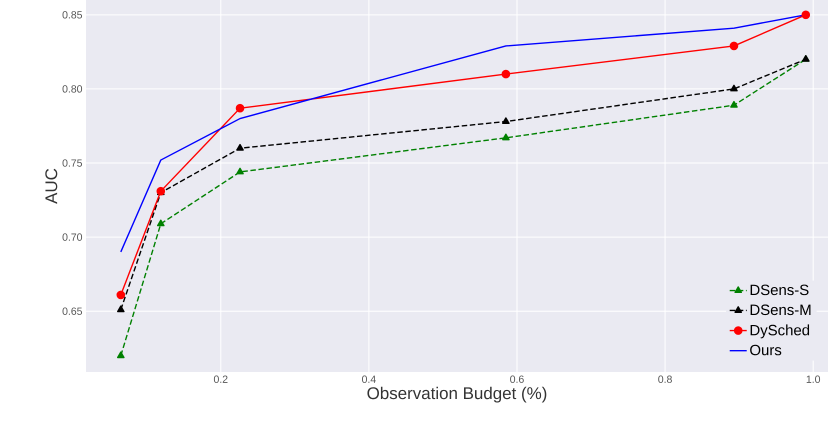  What do you see at coordinates (221, 379) in the screenshot?
I see `x-tick-label: 0.2` at bounding box center [221, 379].